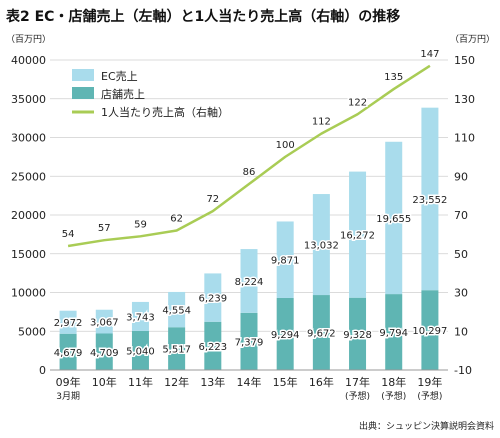 This screenshot has width=500, height=438. I want to click on legend-label: 1人当たり売上高（右軸）, so click(165, 112).